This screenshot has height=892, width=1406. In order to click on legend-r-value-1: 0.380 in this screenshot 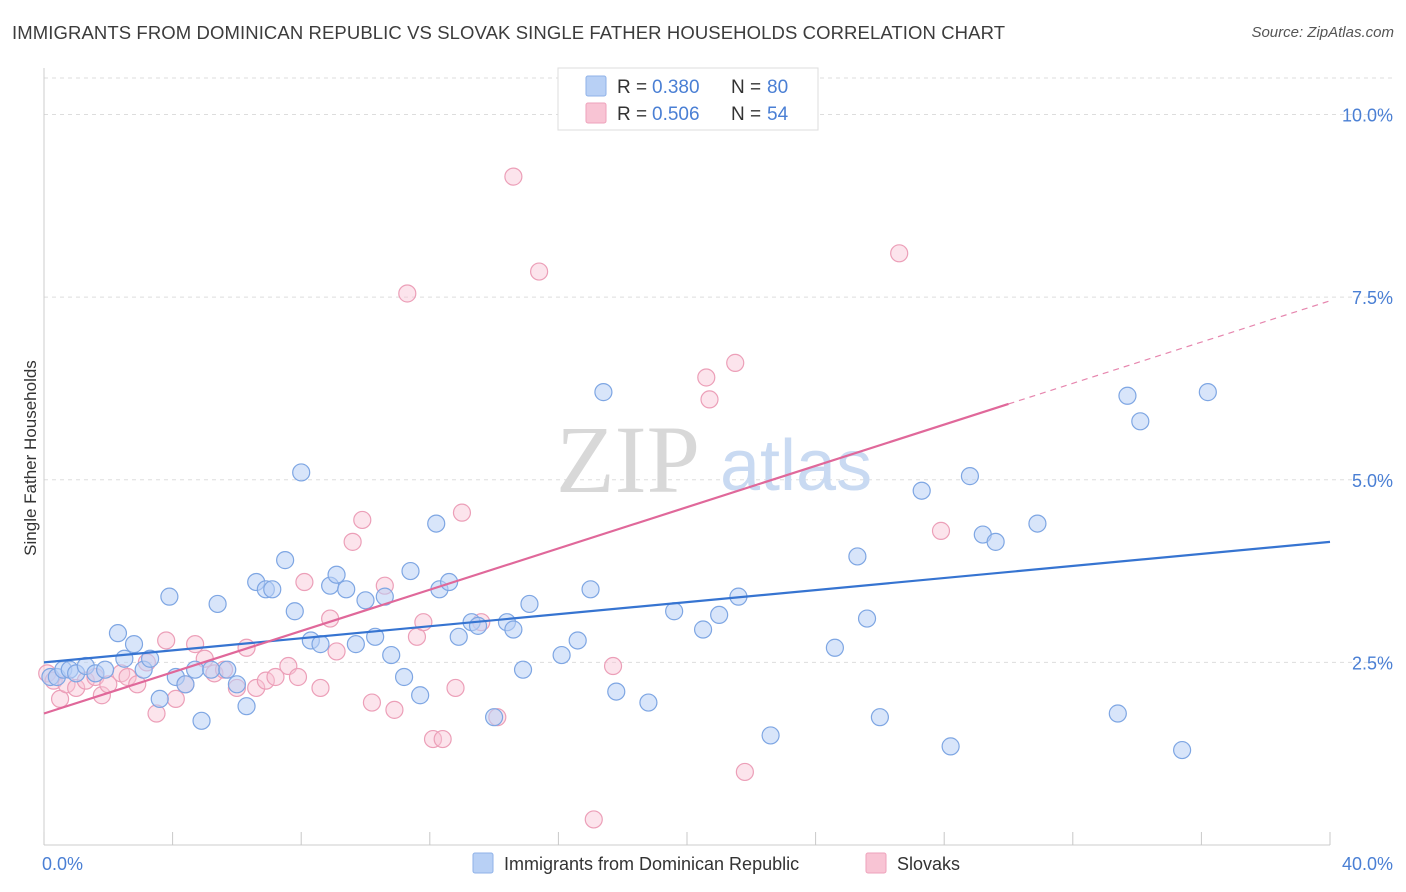, I will do `click(676, 87)`.